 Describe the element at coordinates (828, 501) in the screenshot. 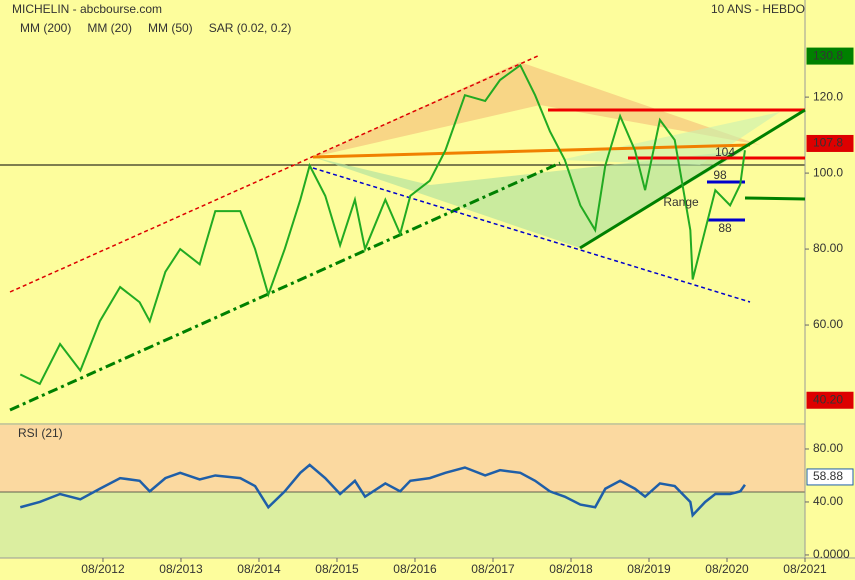

I see `y-tick-label: 40.00` at that location.